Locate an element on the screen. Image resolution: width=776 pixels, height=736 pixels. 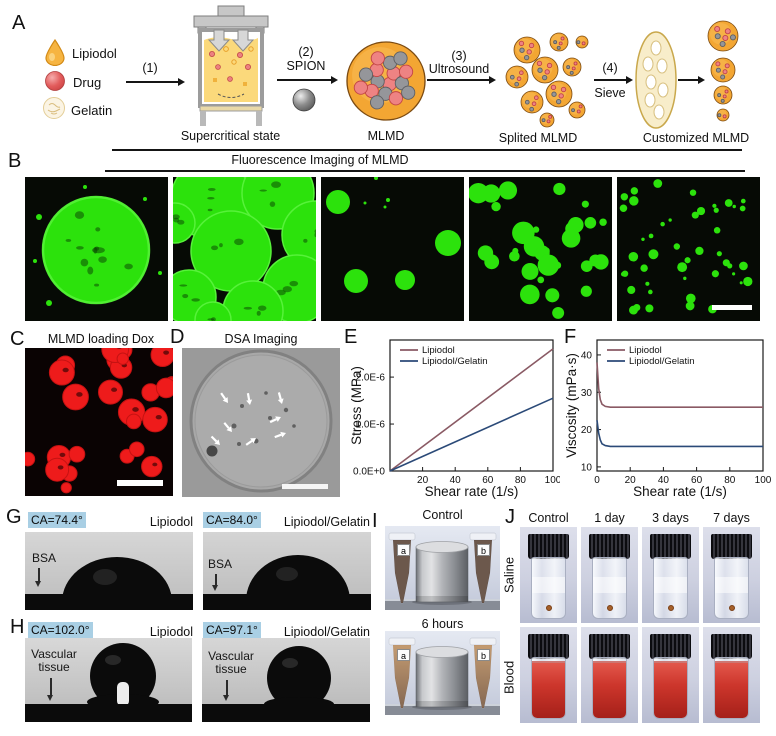
caption-customized-mlmd: Customized MLMD is located at coordinates (696, 138).